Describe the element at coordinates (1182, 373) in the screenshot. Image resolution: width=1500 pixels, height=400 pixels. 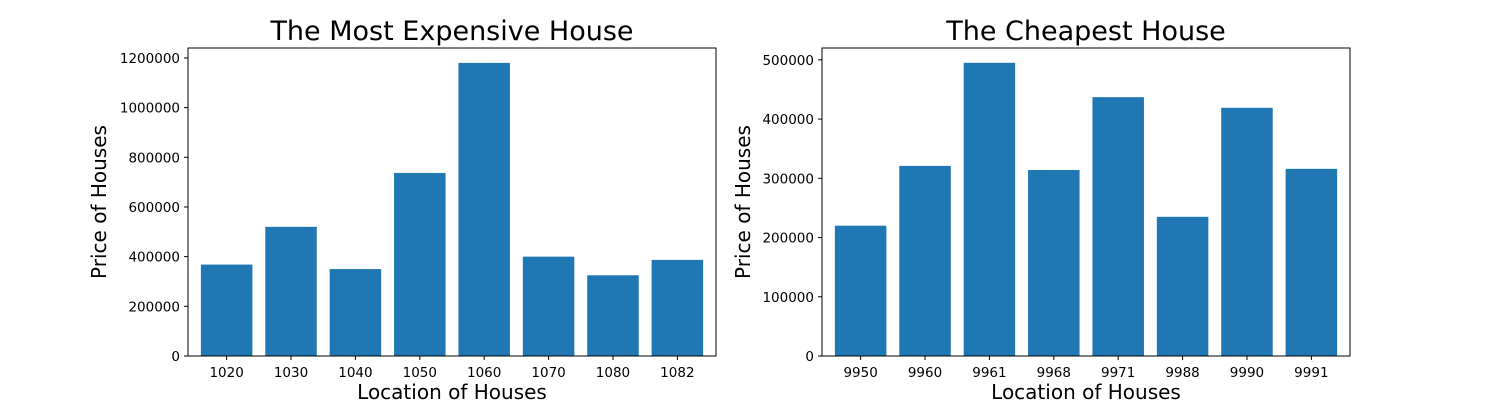
I see `x-tick-label: 9988` at that location.